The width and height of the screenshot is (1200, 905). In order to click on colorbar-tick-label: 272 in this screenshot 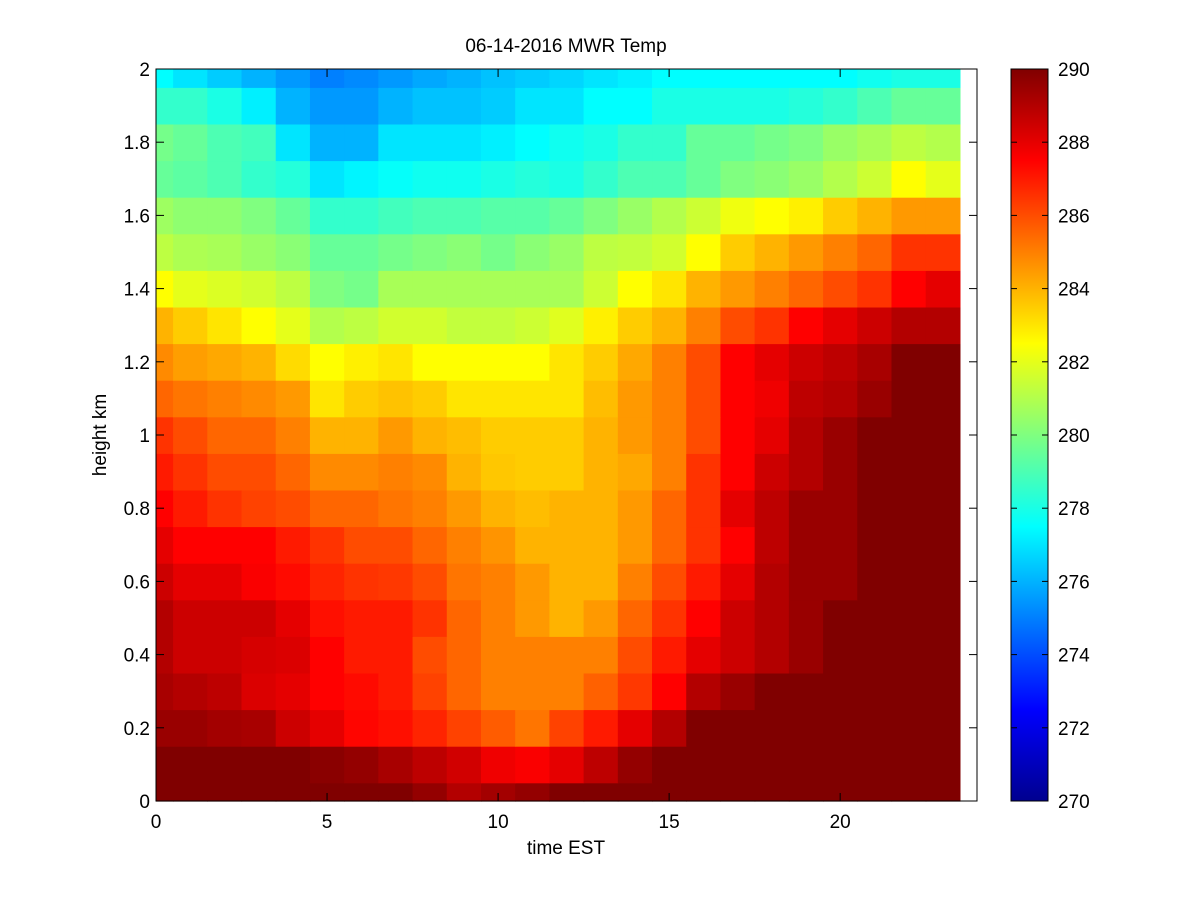, I will do `click(1074, 729)`.